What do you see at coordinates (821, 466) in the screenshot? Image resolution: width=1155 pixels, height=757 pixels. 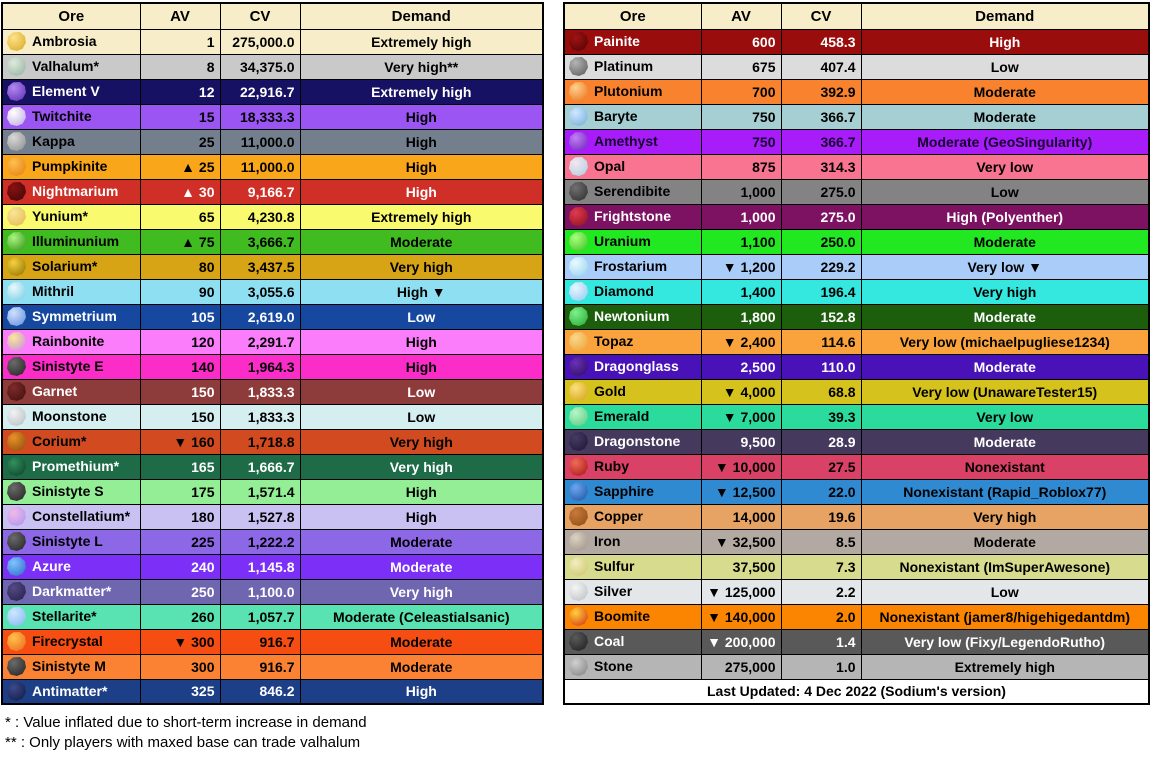 I see `cv-value: 27.5` at bounding box center [821, 466].